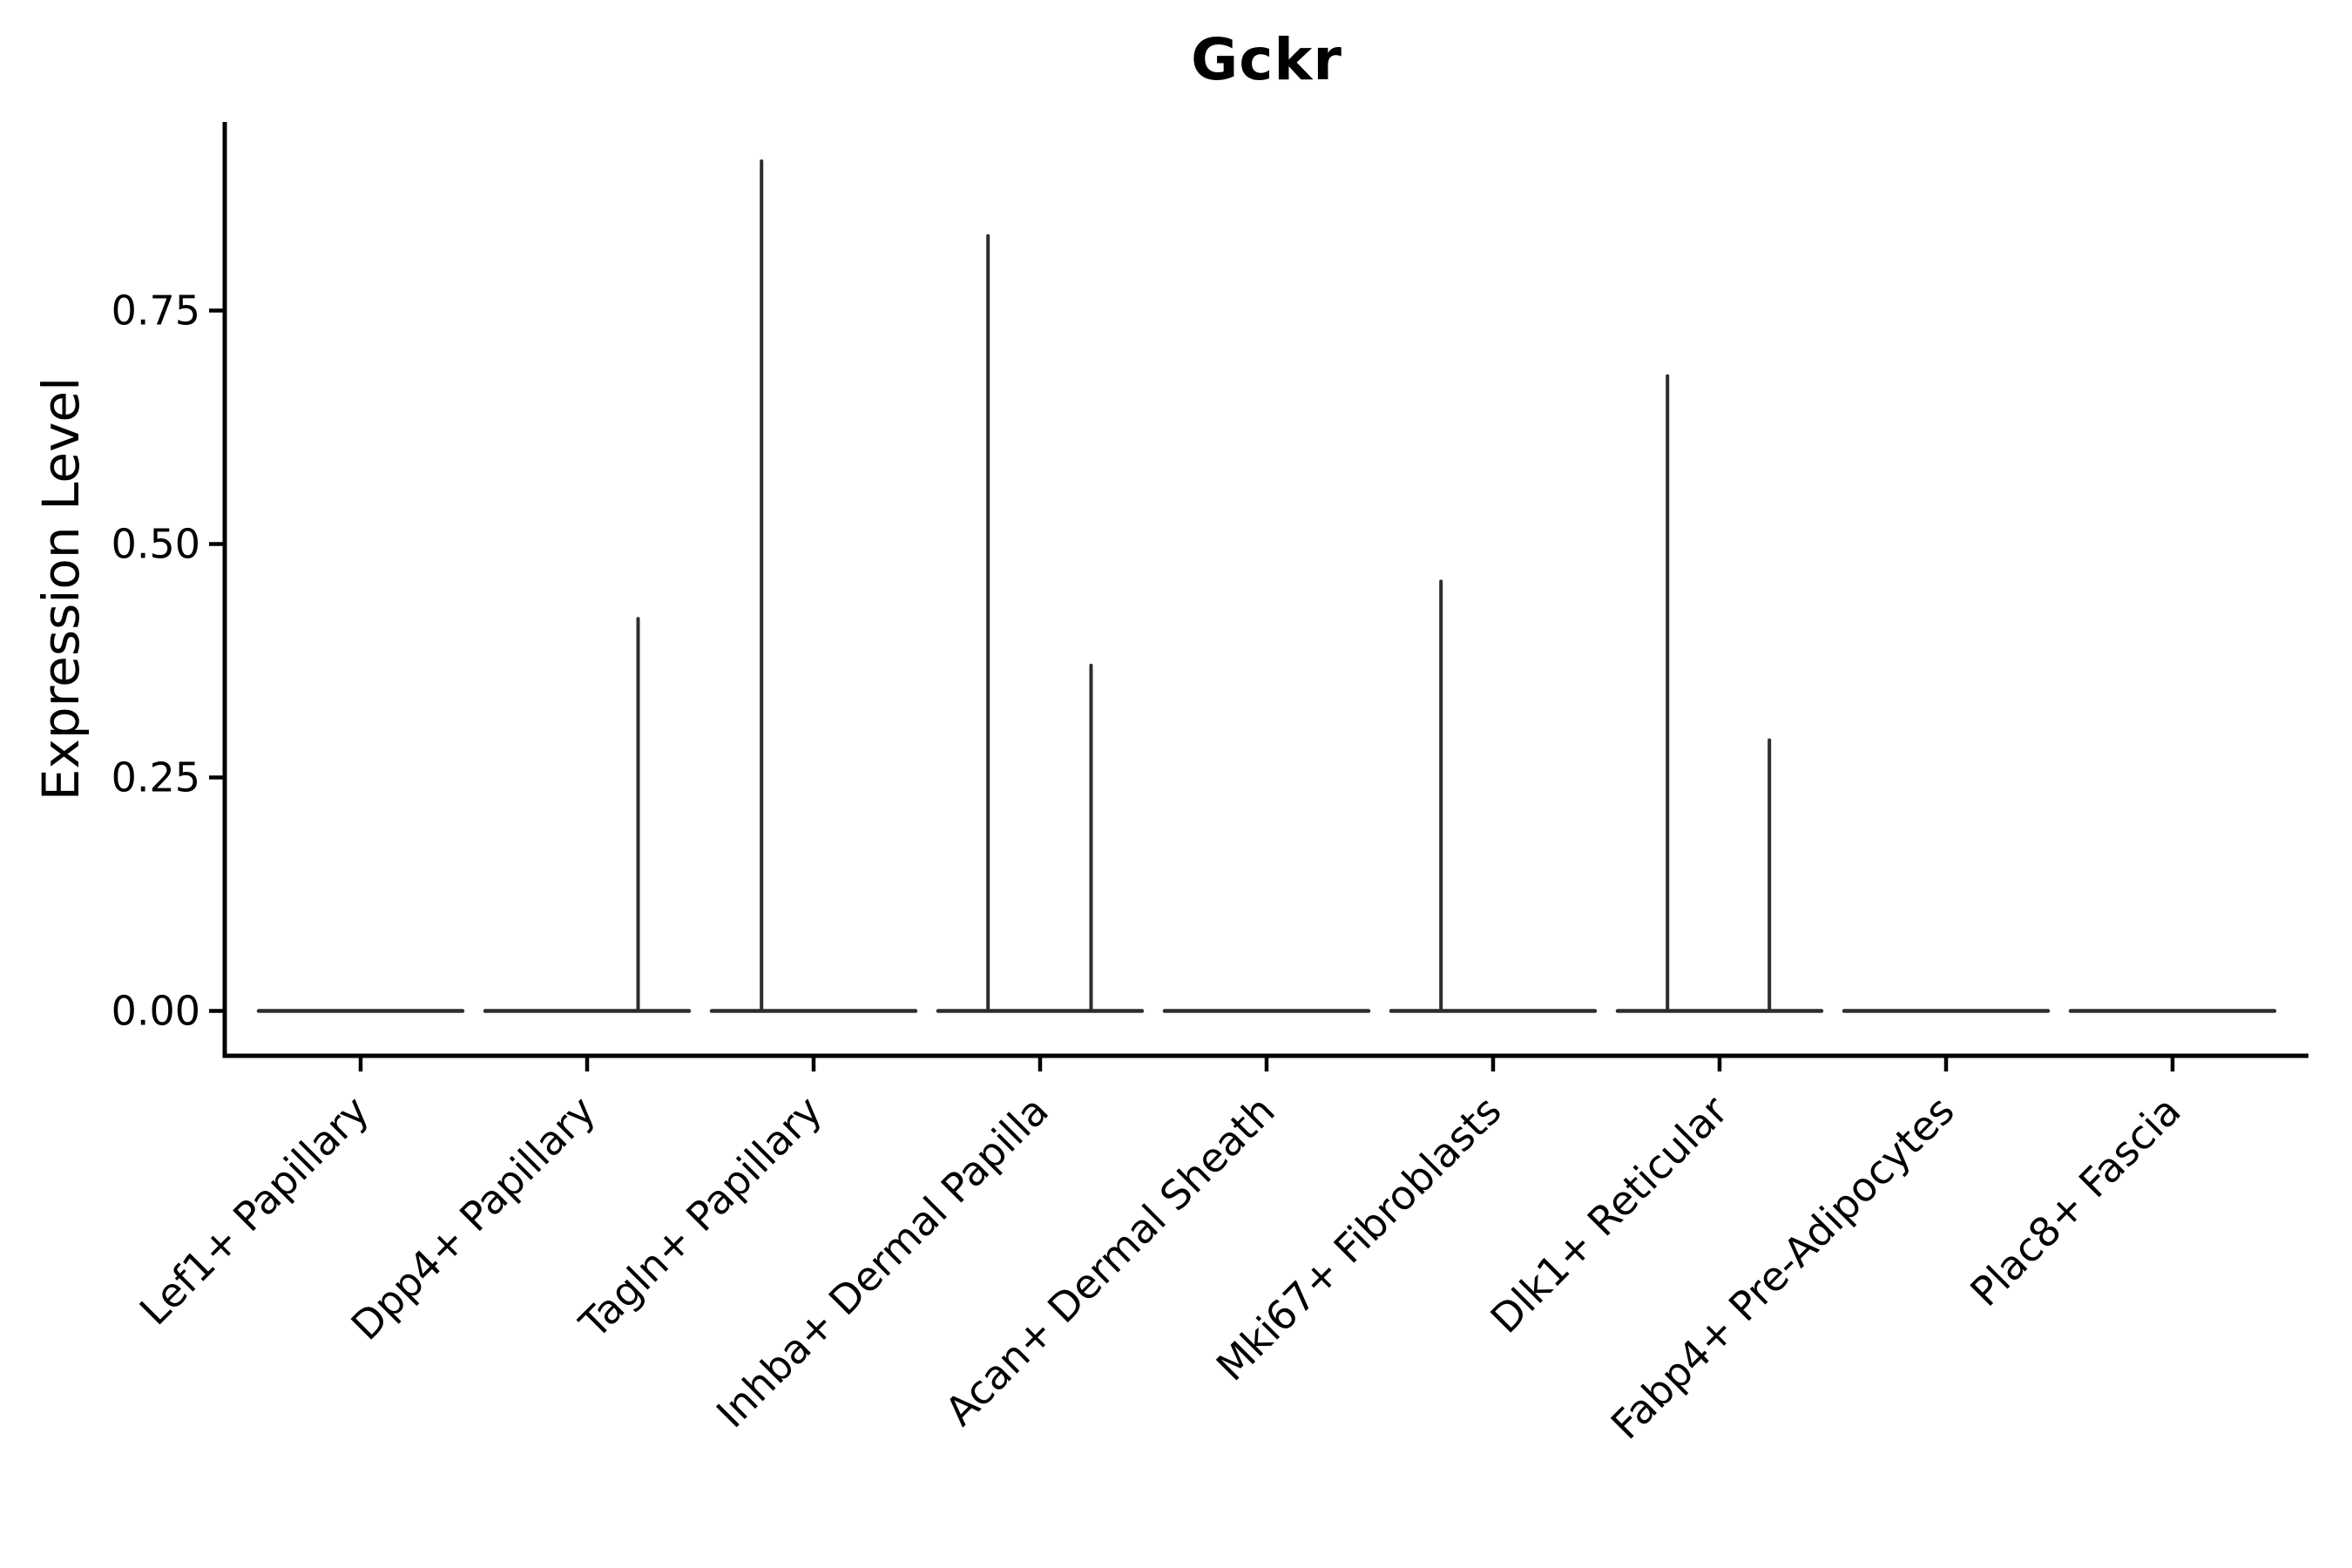  Describe the element at coordinates (156, 544) in the screenshot. I see `y-axis-tick-label: 0.50` at that location.